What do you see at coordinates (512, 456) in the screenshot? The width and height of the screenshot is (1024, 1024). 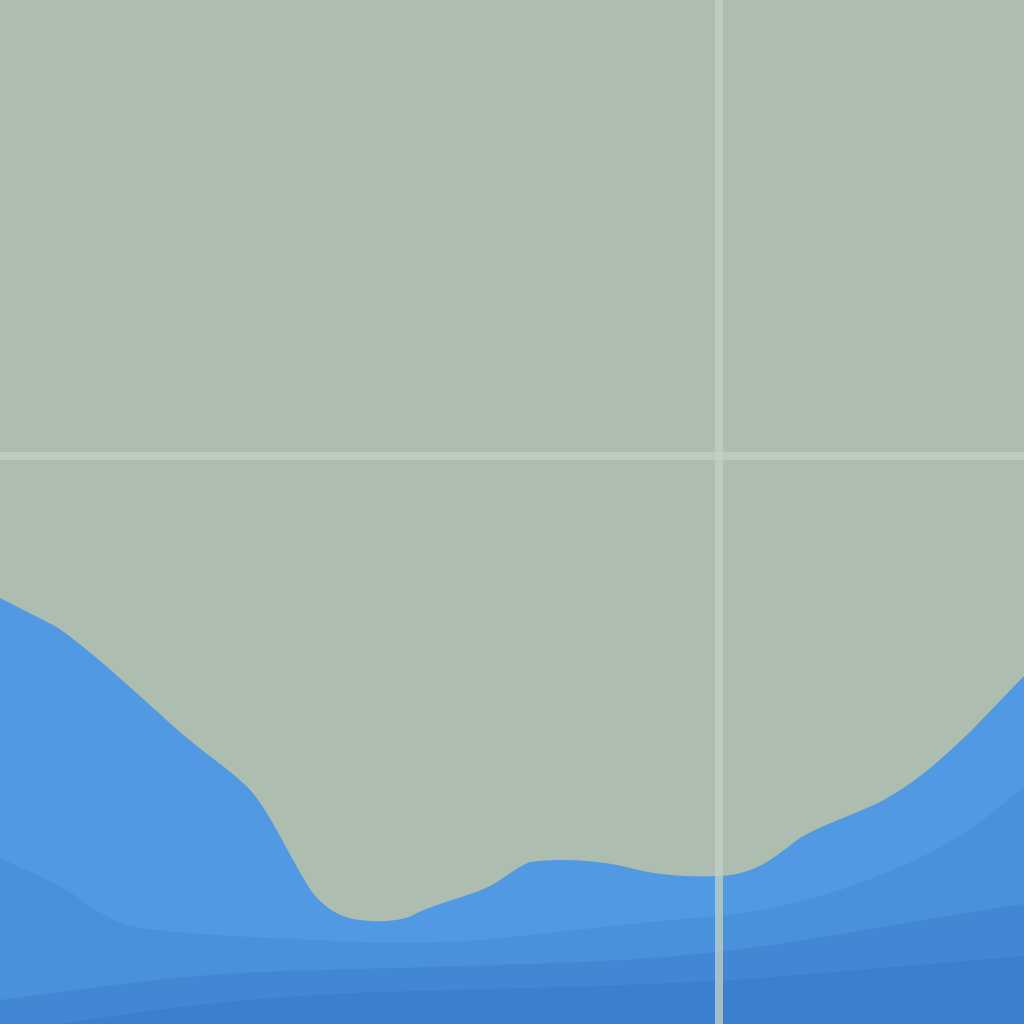 I see `graticule-line-horizontal` at bounding box center [512, 456].